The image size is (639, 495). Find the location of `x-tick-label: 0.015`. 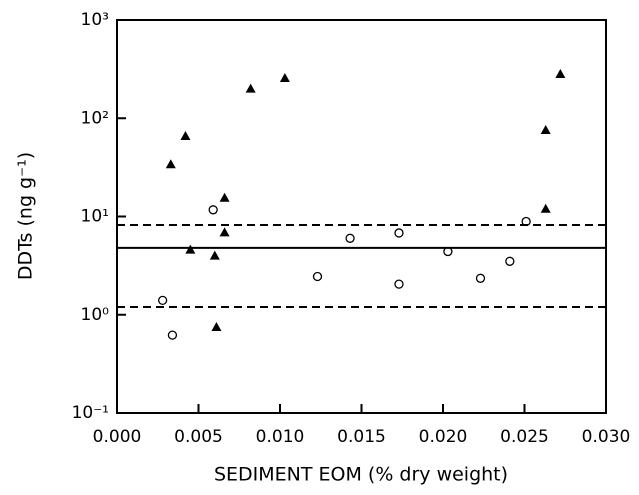

x-tick-label: 0.015 is located at coordinates (361, 437).